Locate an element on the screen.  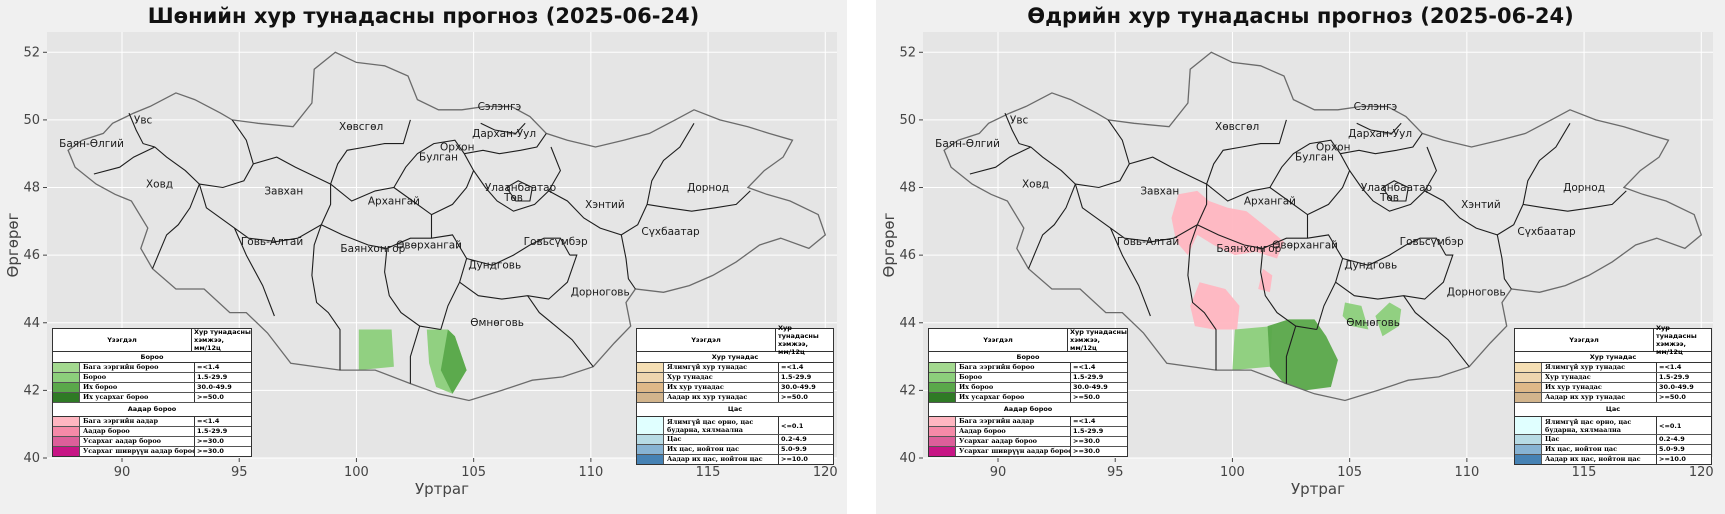
region-label: Өвөрхангай is located at coordinates (1305, 245).